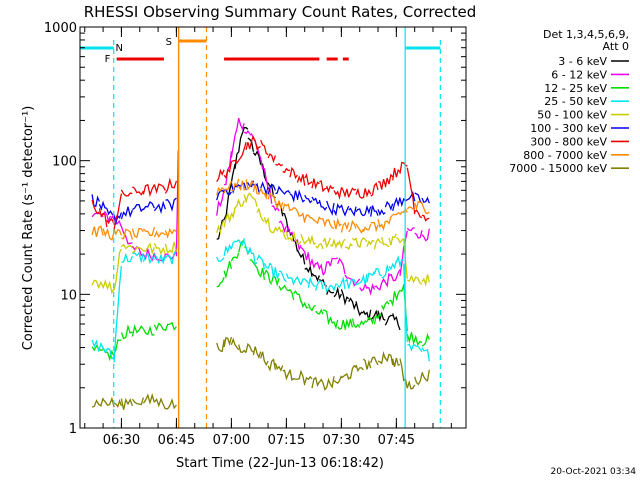 The height and width of the screenshot is (480, 640). Describe the element at coordinates (108, 59) in the screenshot. I see `flare-bar-label: F` at that location.